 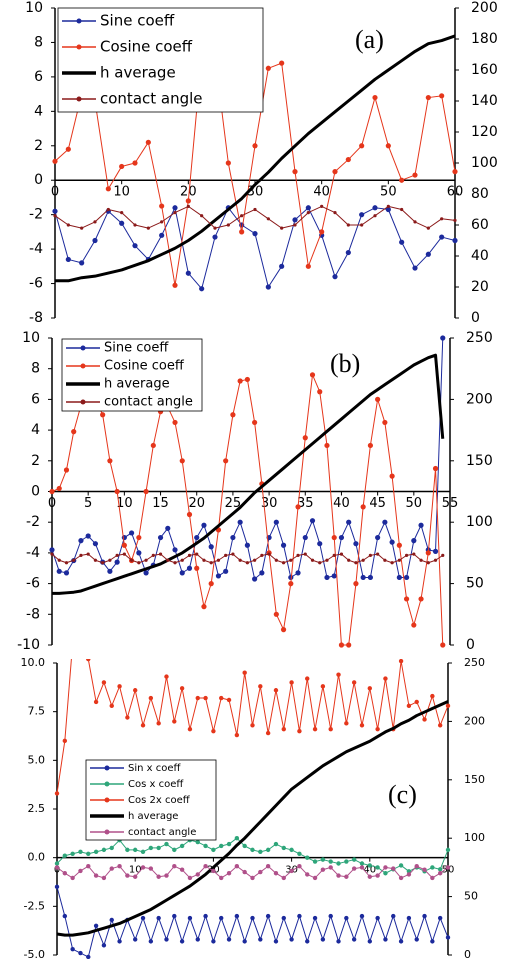 I want to click on legend-box, so click(x=160, y=60).